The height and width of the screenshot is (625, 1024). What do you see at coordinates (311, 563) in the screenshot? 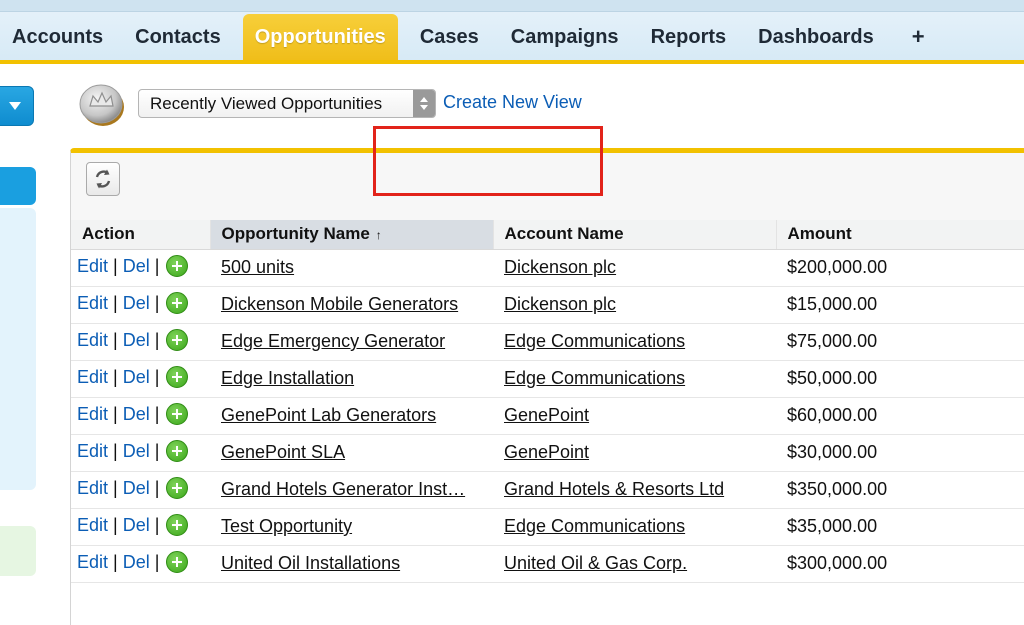
I see `opportunity-link: United Oil Installations` at bounding box center [311, 563].